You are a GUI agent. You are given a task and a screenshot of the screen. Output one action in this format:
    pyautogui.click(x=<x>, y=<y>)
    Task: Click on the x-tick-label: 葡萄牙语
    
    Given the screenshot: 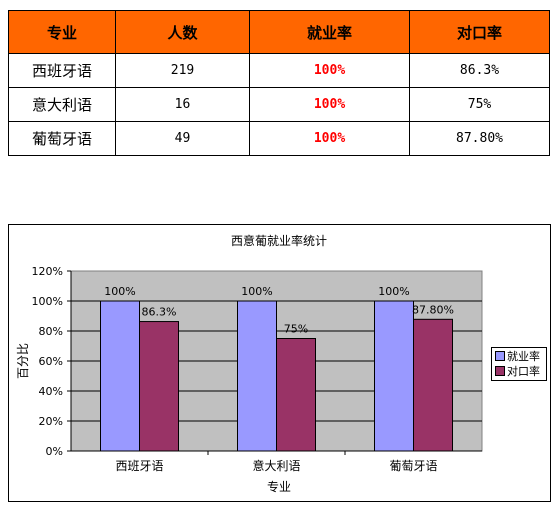 What is the action you would take?
    pyautogui.click(x=413, y=466)
    